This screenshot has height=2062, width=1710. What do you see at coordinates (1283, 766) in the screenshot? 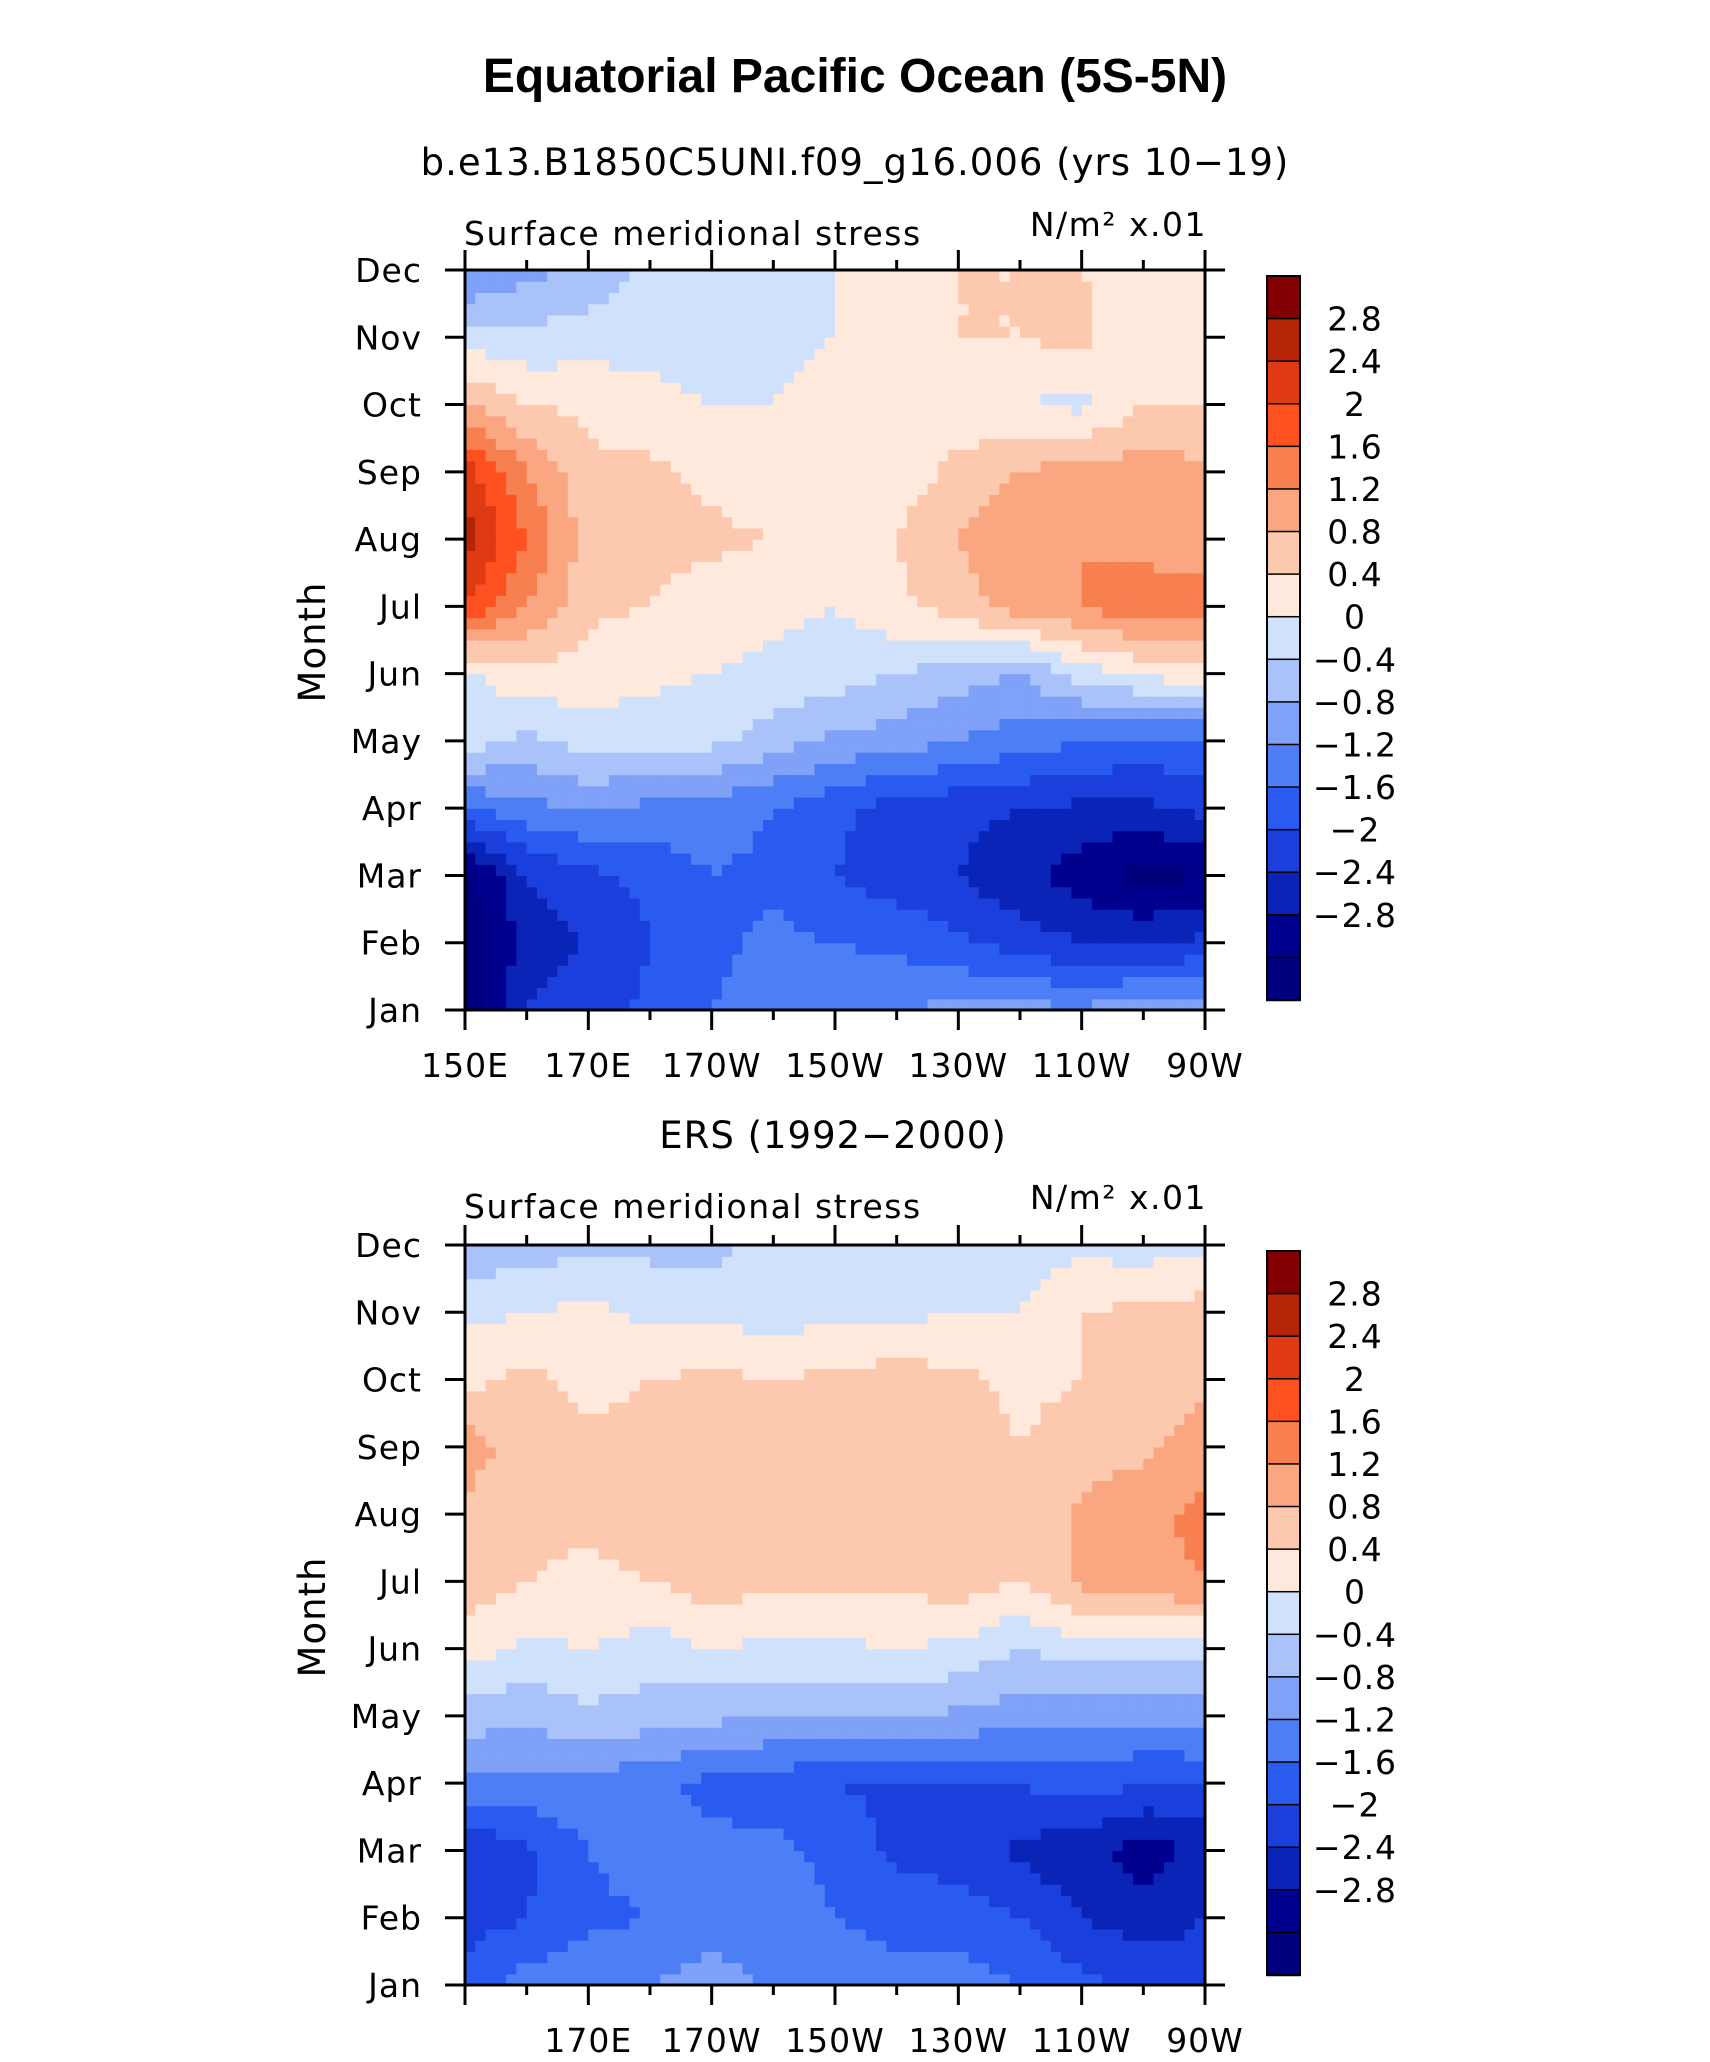
I see `colorbar-box` at bounding box center [1283, 766].